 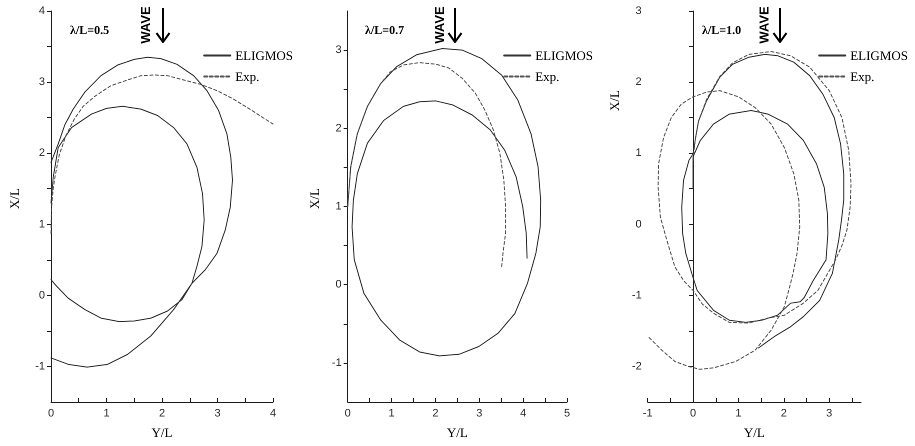 I want to click on x-tick-label: 5, so click(x=567, y=414).